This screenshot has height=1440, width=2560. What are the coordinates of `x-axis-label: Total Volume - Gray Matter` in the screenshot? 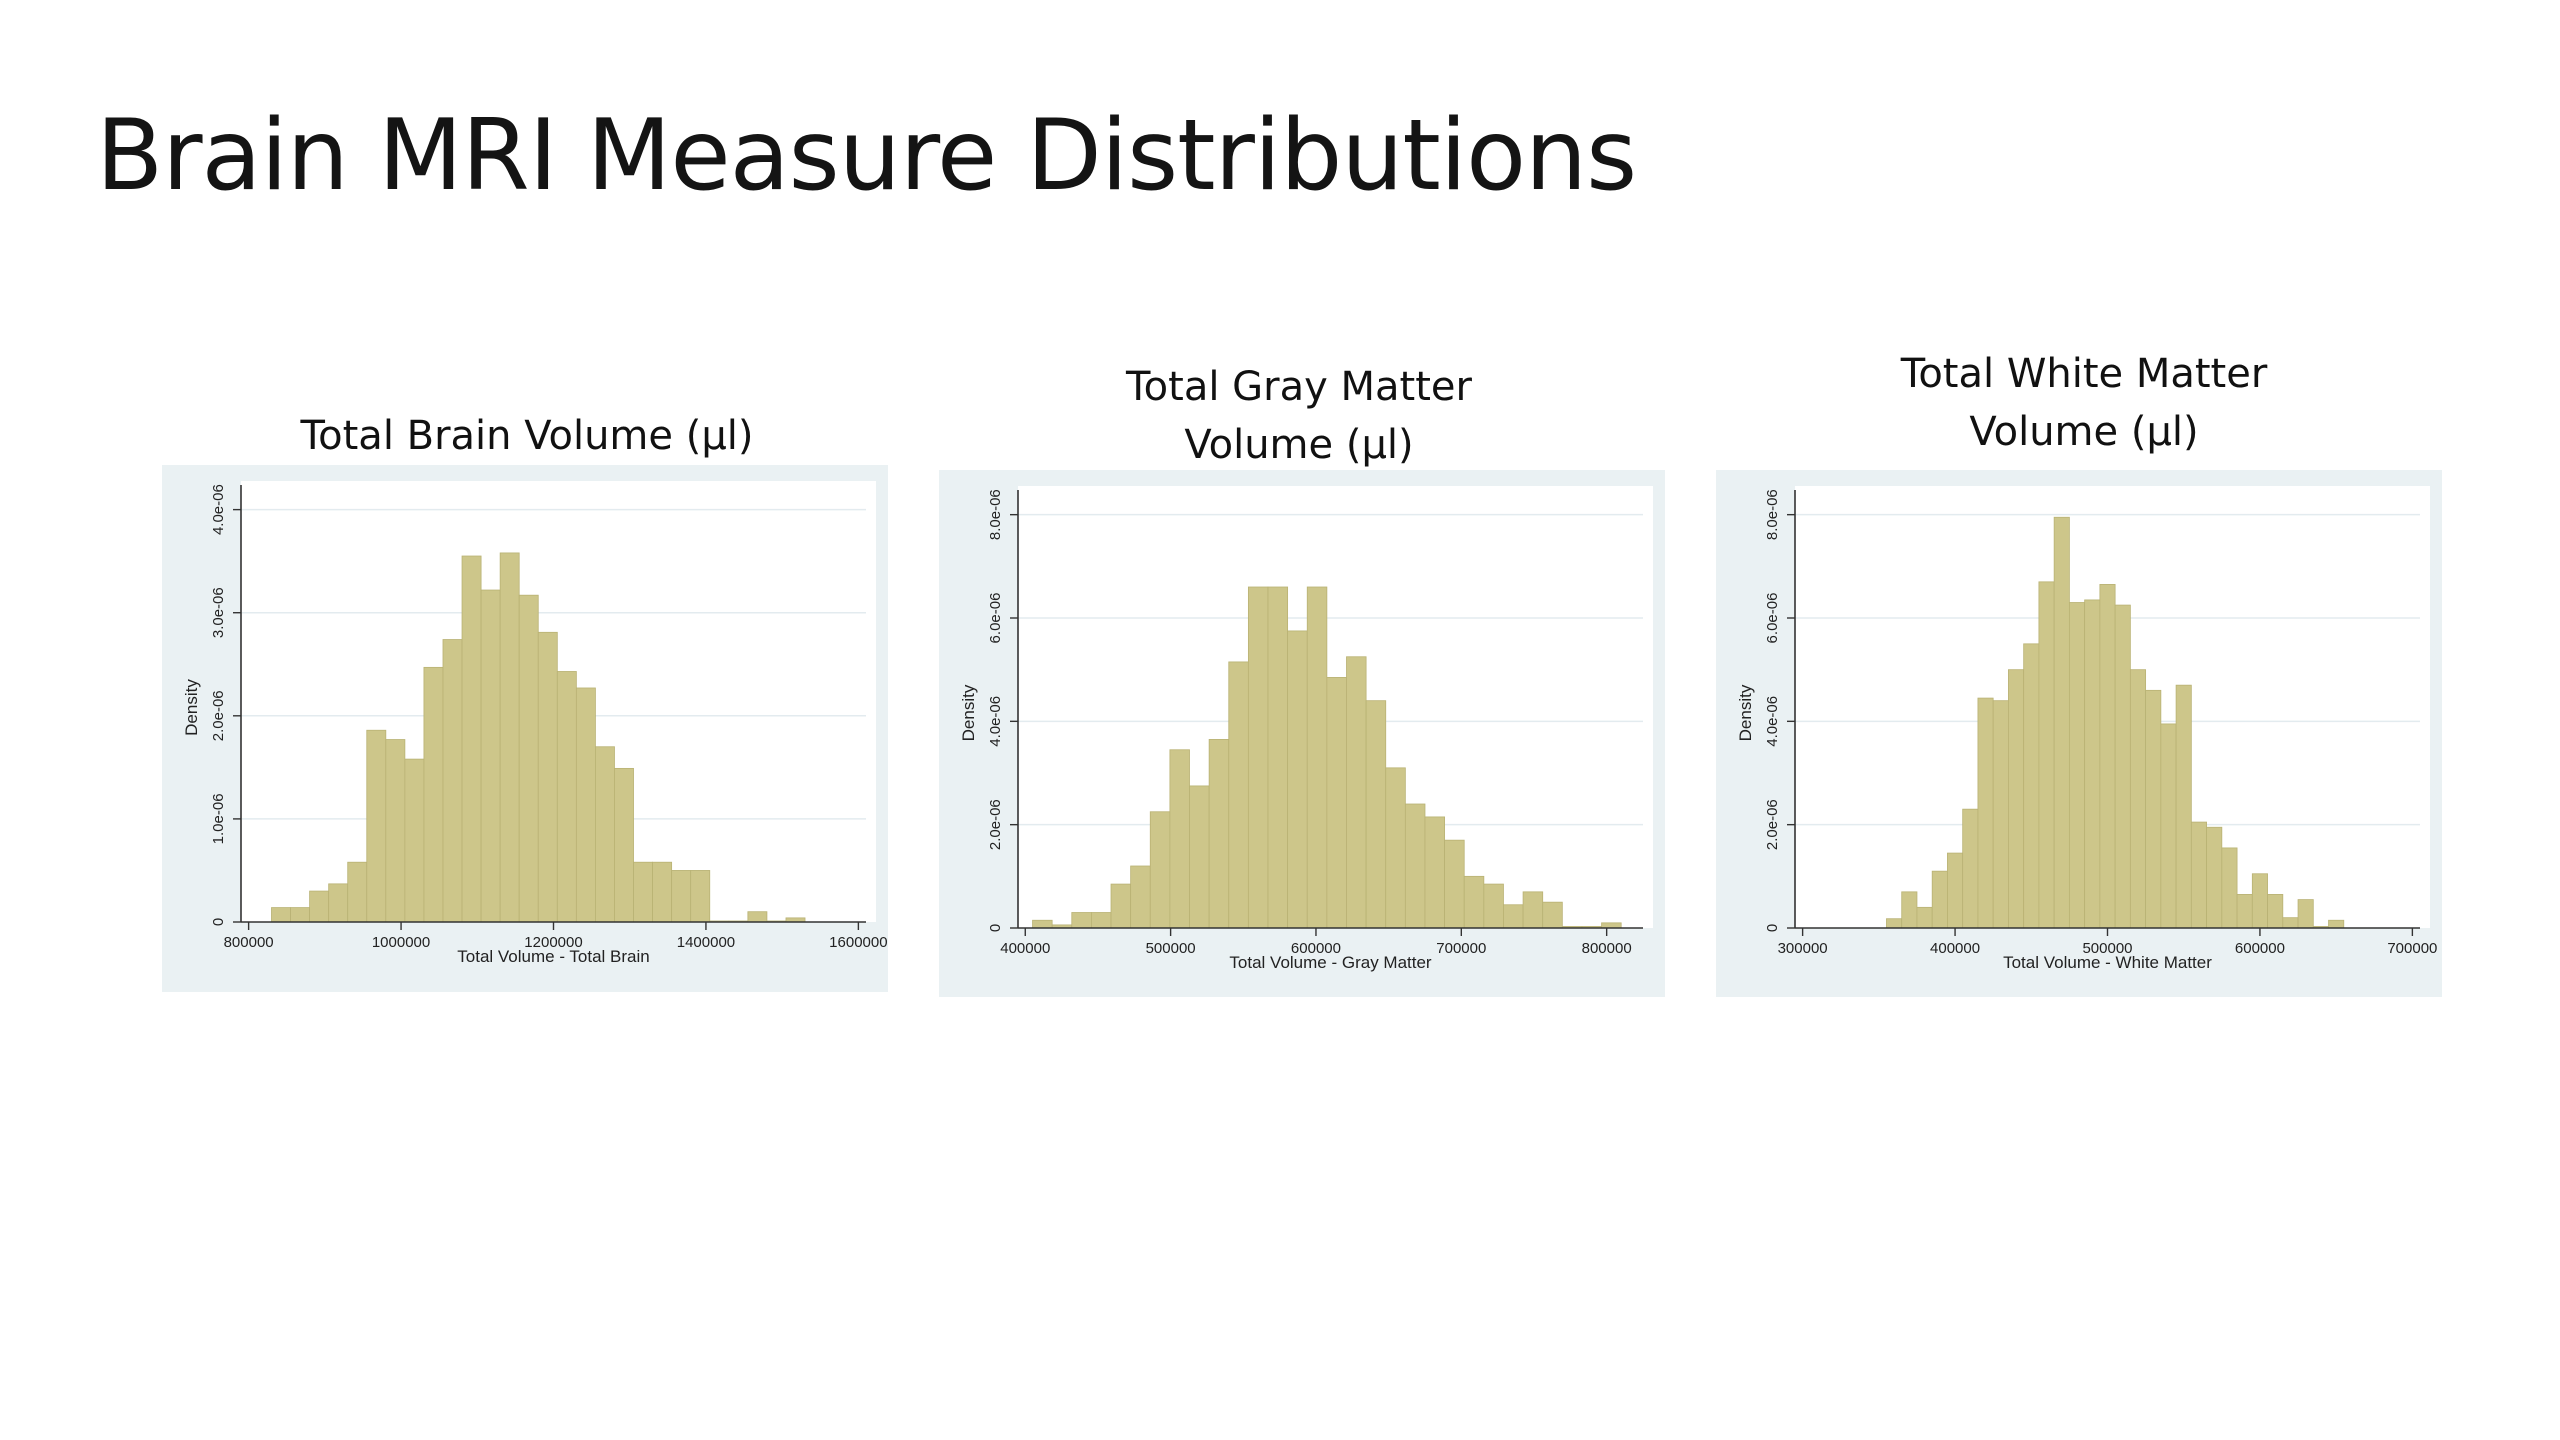 It's located at (1330, 962).